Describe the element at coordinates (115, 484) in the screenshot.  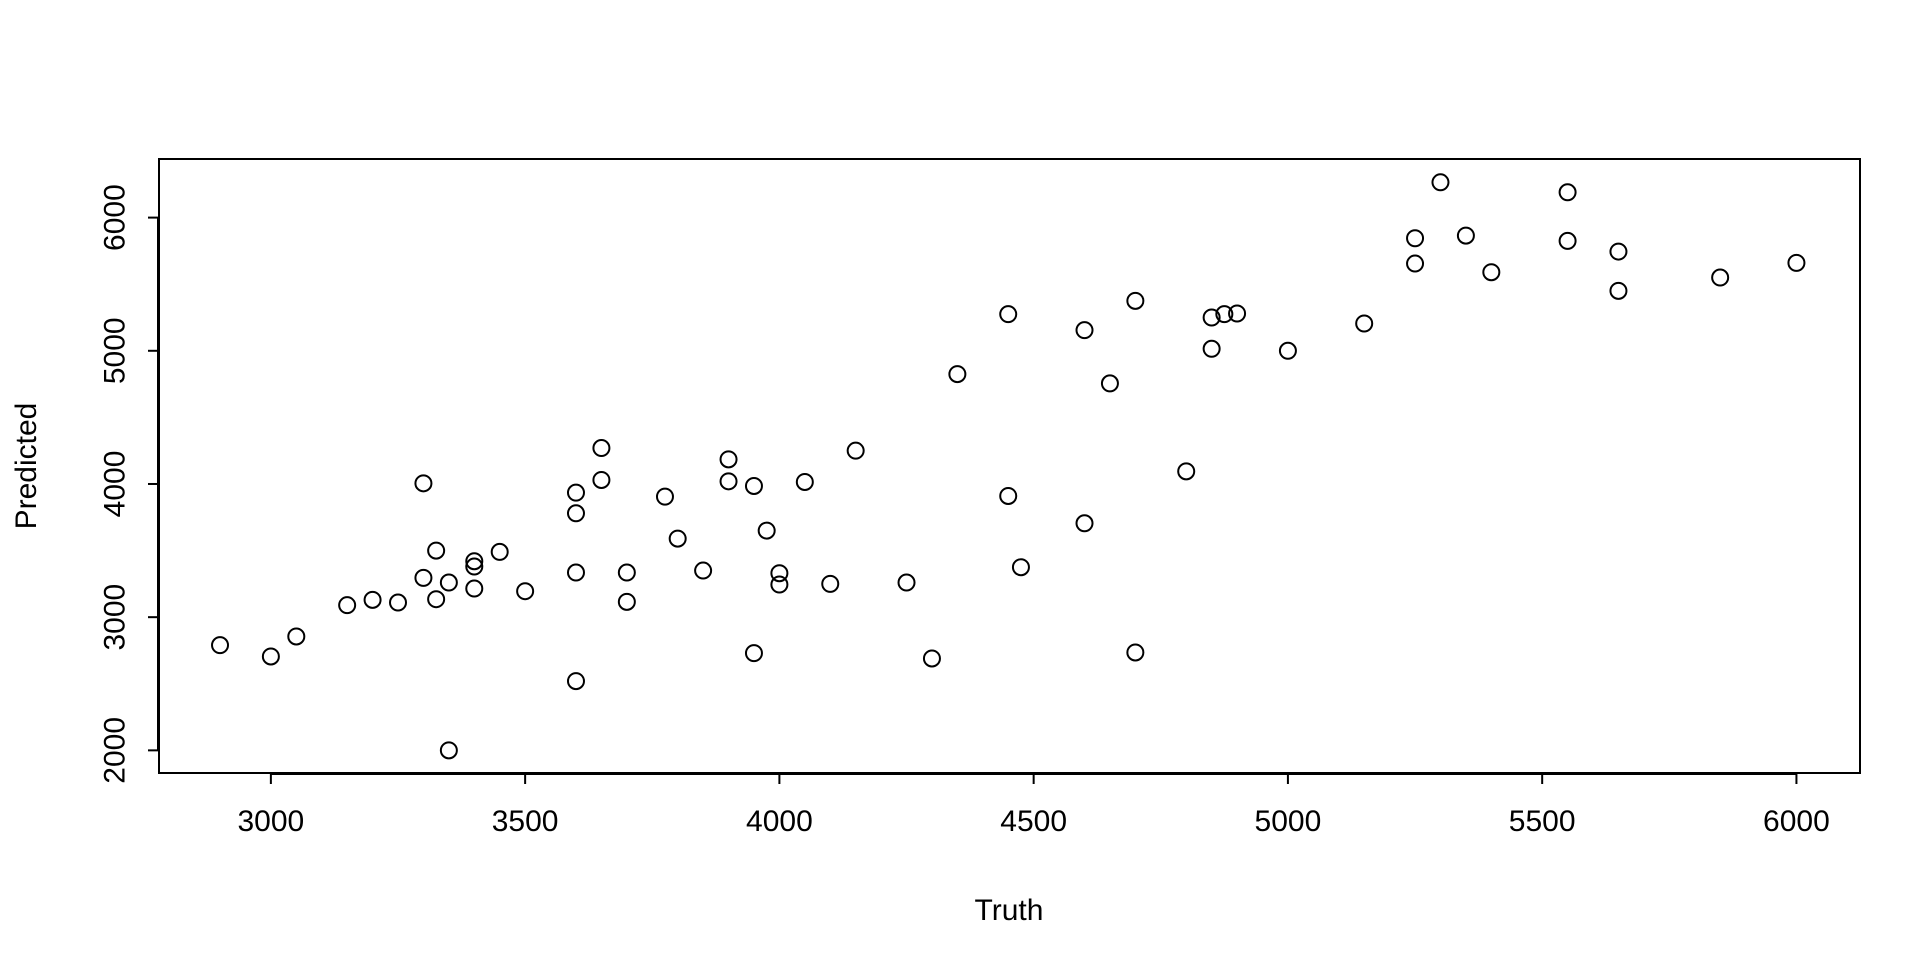
I see `y-tick-label: 4000` at that location.